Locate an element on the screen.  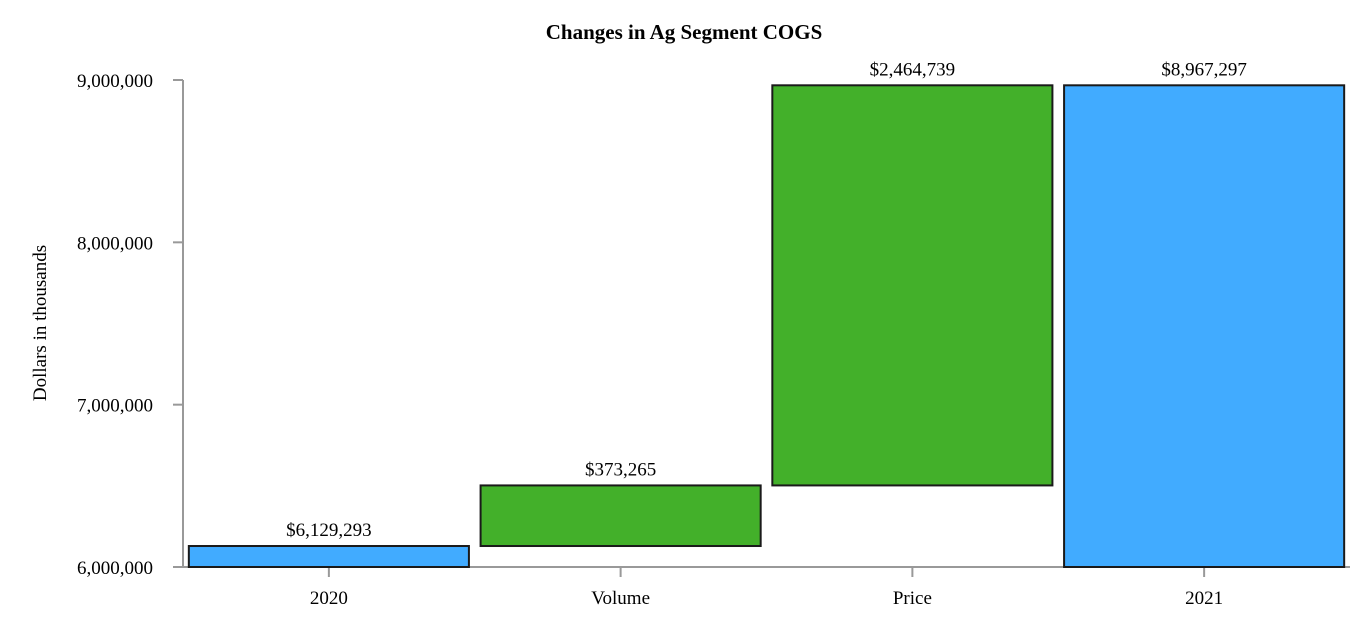
bar-volume: $373,265 is located at coordinates (620, 503).